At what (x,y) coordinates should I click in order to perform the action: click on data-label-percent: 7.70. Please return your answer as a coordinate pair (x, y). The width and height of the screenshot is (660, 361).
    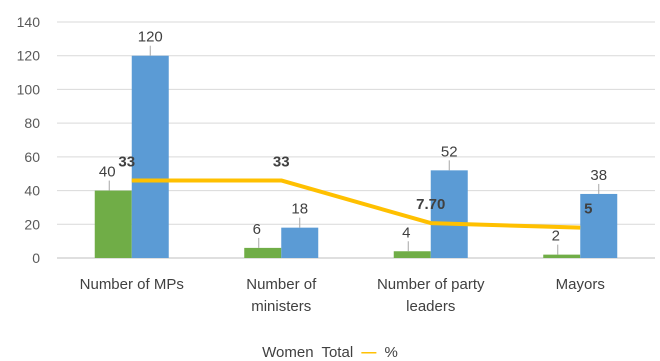
    Looking at the image, I should click on (430, 204).